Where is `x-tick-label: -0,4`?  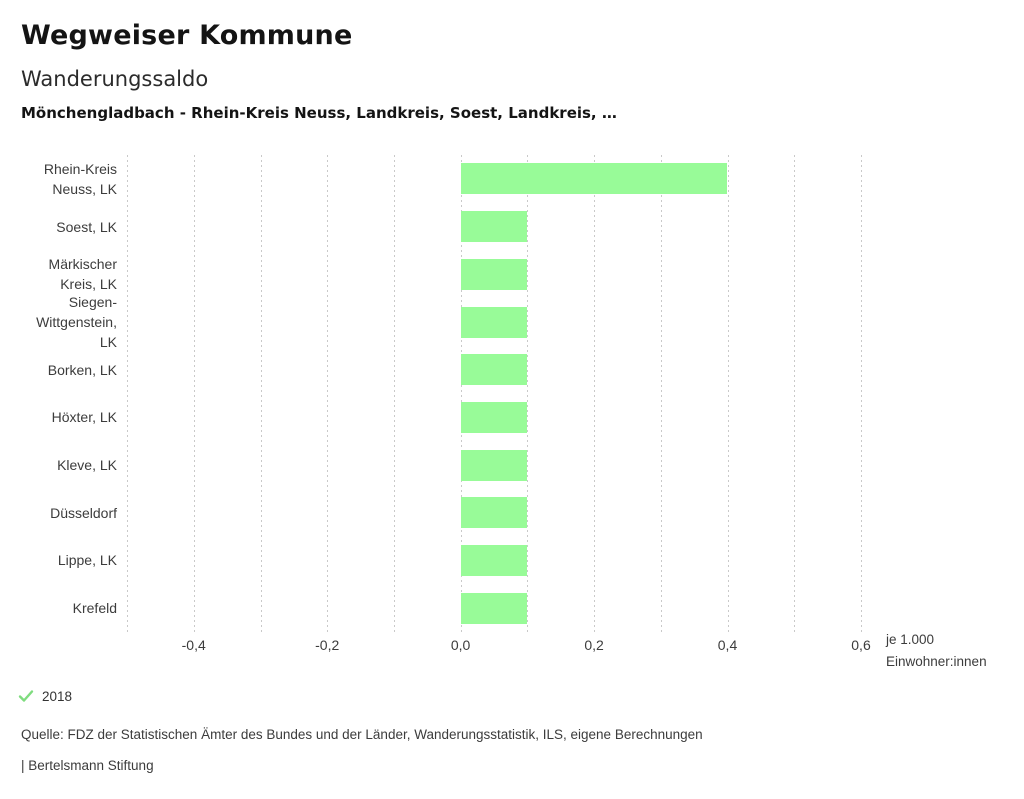
x-tick-label: -0,4 is located at coordinates (193, 645).